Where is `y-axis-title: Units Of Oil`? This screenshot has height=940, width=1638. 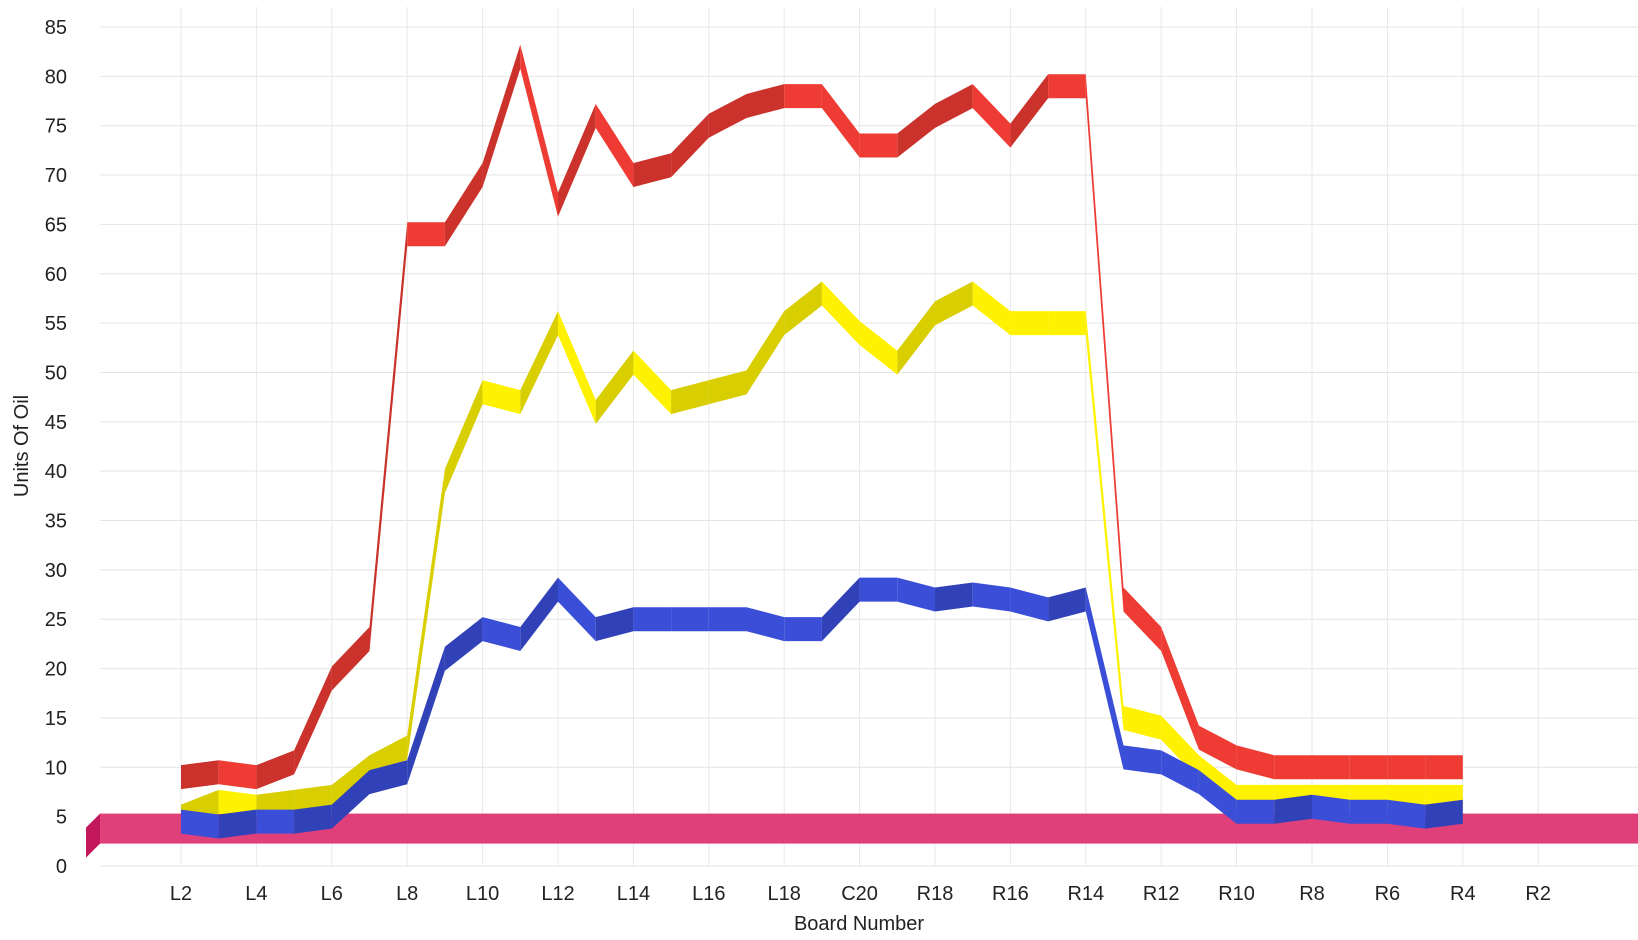
y-axis-title: Units Of Oil is located at coordinates (22, 446).